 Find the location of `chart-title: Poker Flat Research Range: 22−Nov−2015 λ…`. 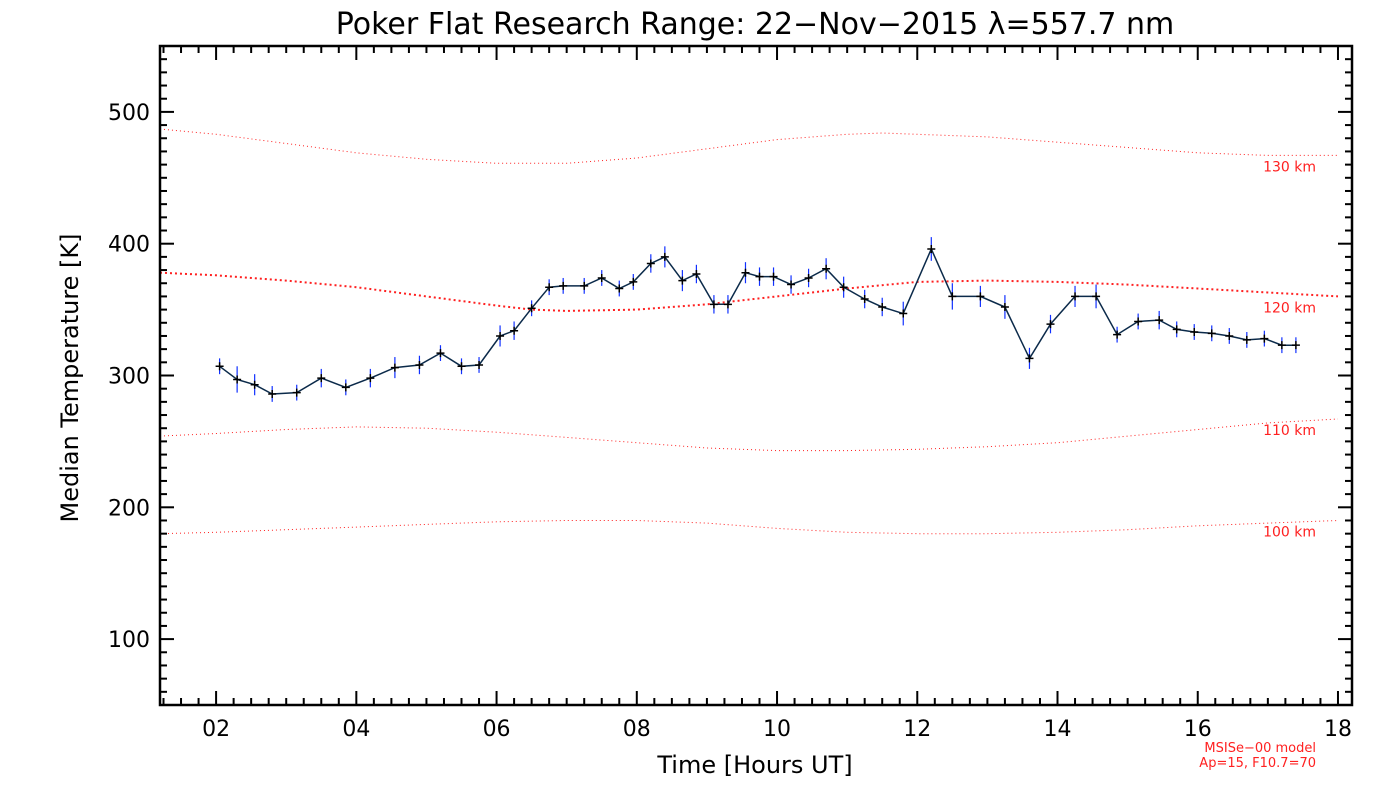

chart-title: Poker Flat Research Range: 22−Nov−2015 λ… is located at coordinates (755, 24).